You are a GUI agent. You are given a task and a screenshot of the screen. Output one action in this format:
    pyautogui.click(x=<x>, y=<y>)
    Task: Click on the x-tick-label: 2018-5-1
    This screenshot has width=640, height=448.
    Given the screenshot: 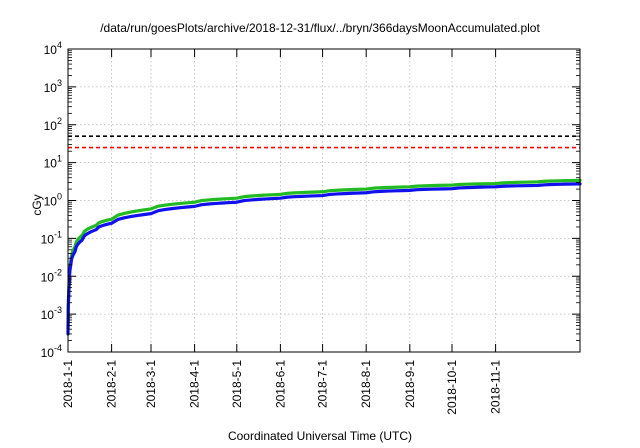 What is the action you would take?
    pyautogui.click(x=237, y=384)
    